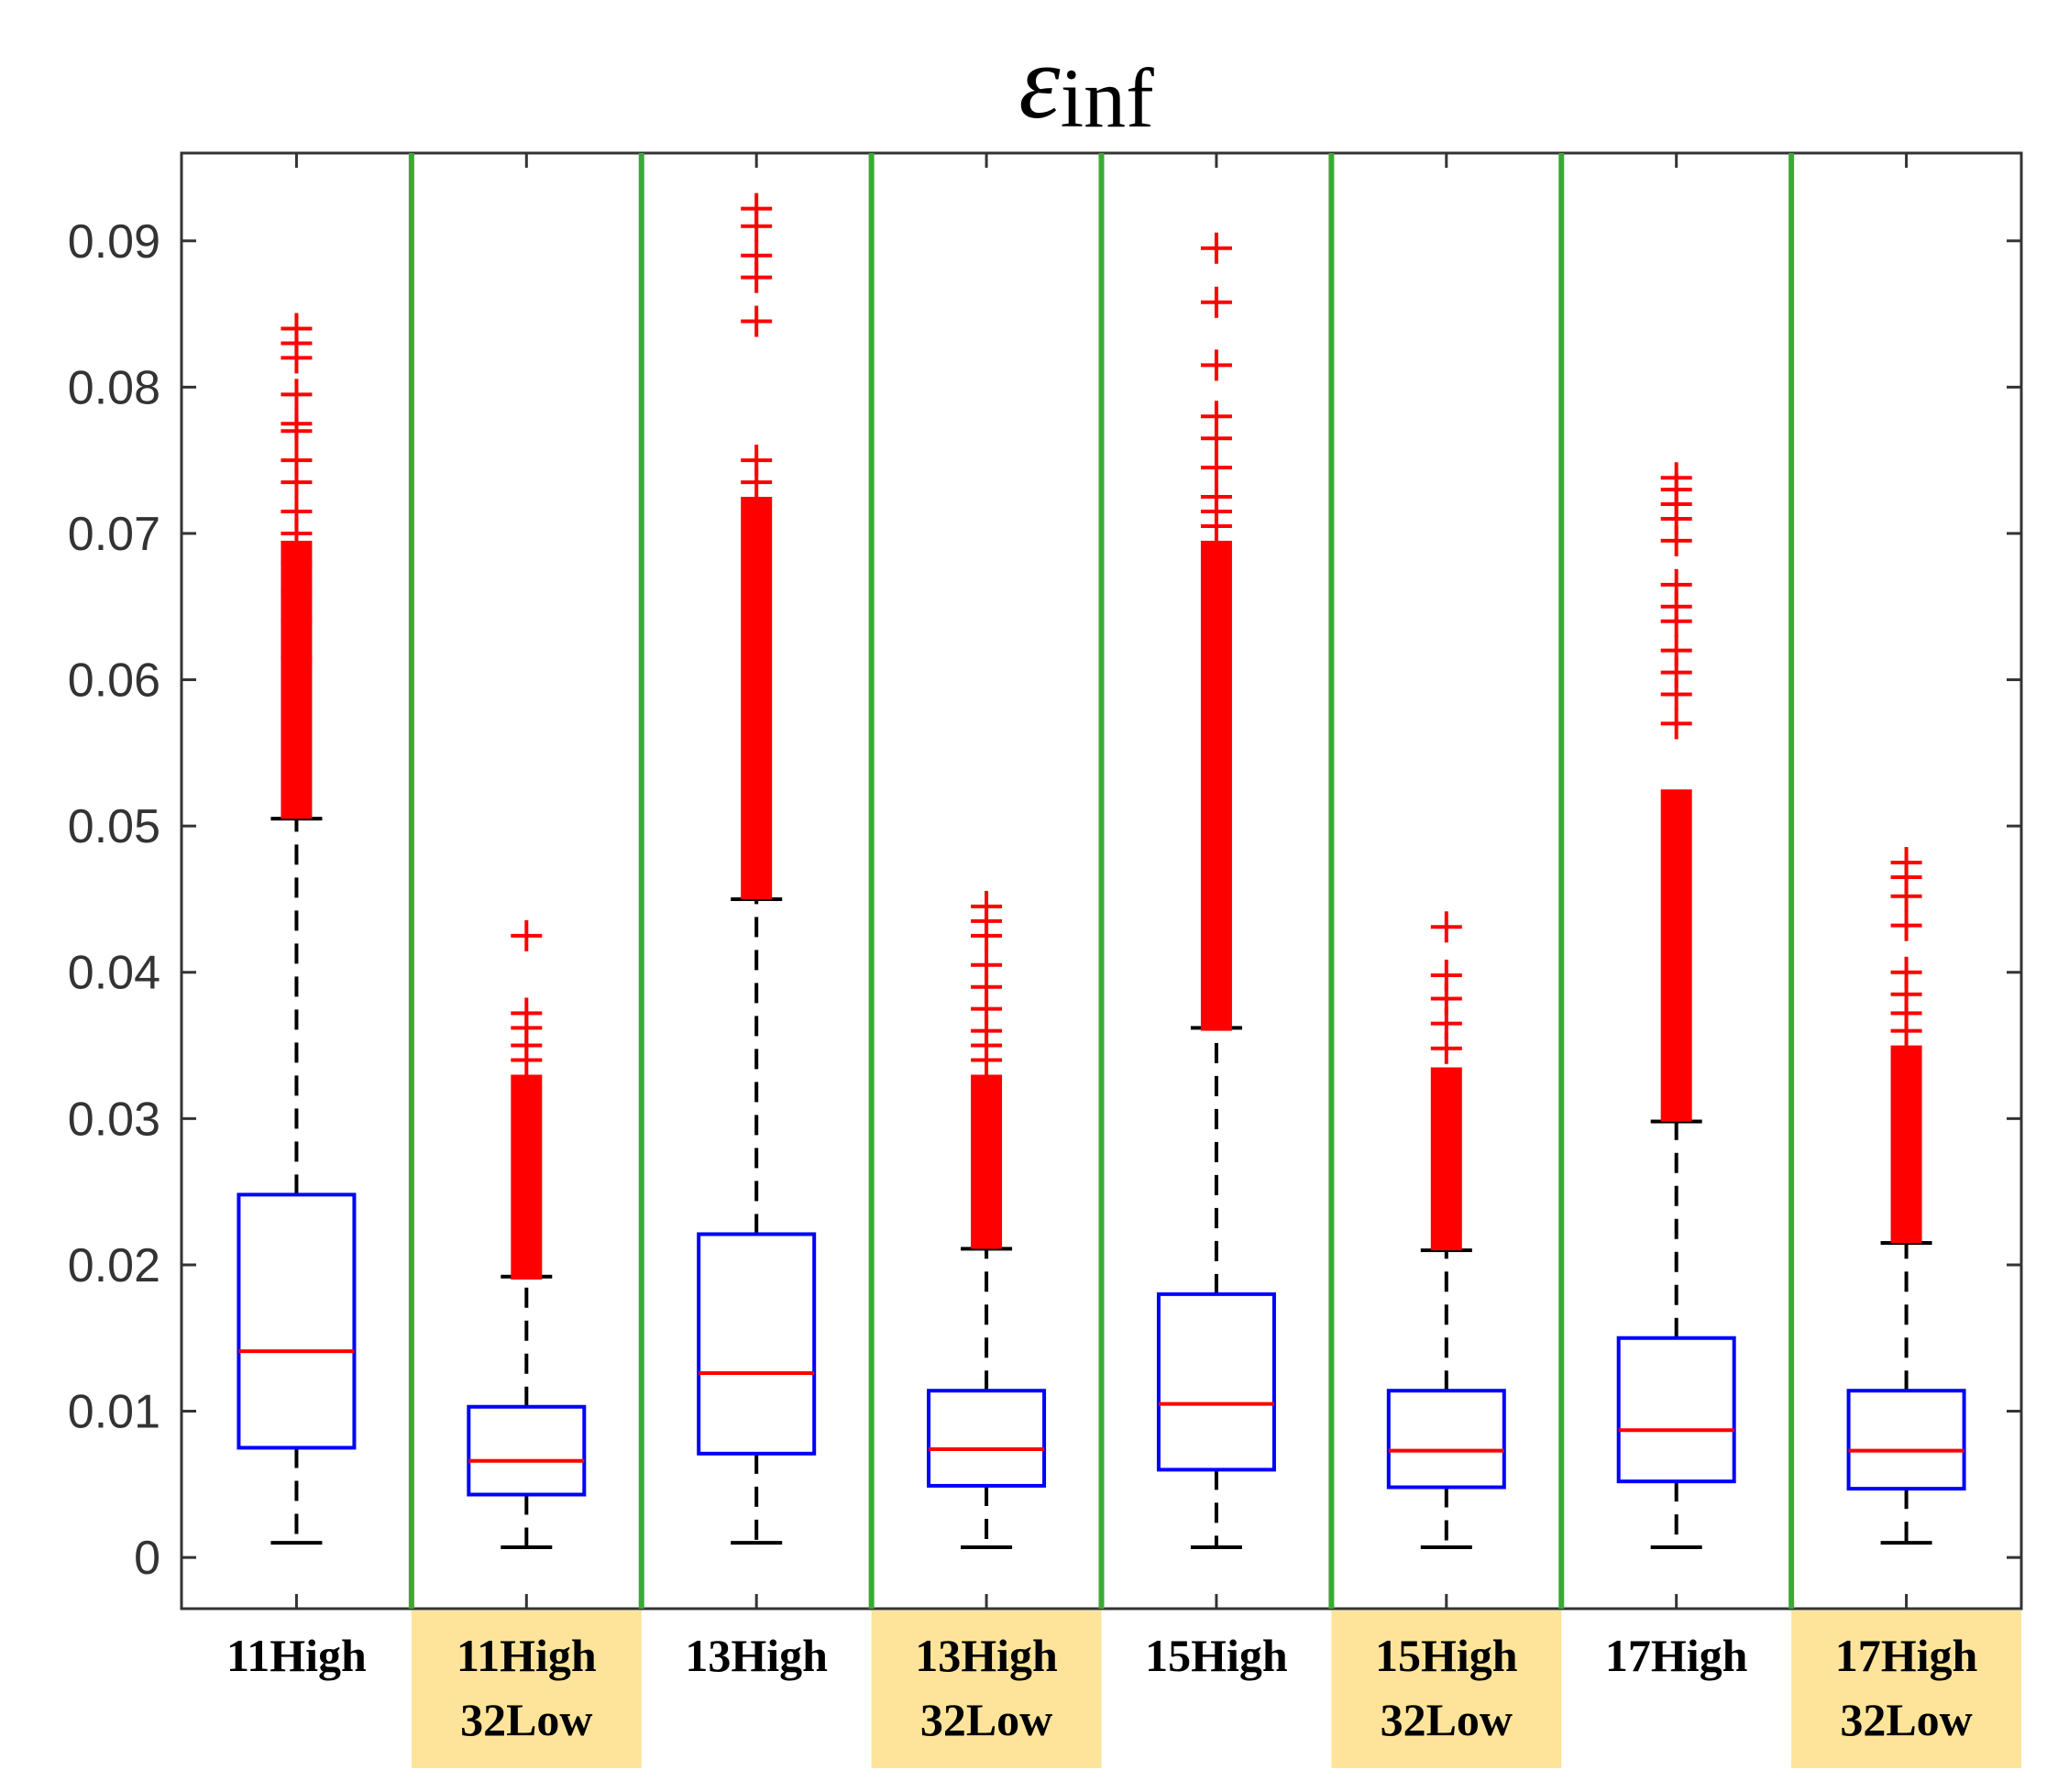 Image resolution: width=2047 pixels, height=1792 pixels. Describe the element at coordinates (1039, 82) in the screenshot. I see `title-symbol: ε` at that location.